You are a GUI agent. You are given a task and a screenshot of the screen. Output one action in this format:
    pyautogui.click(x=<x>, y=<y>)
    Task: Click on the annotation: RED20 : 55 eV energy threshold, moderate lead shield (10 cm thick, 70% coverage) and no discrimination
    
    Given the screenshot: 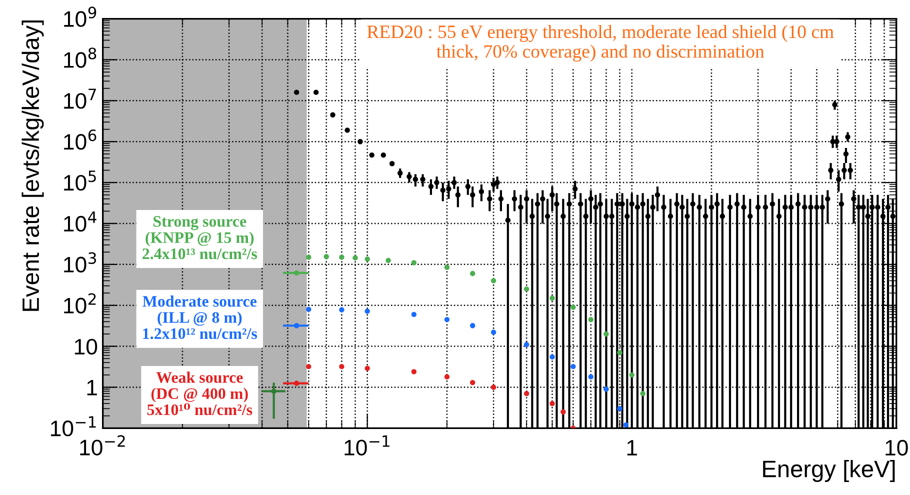 What is the action you would take?
    pyautogui.click(x=600, y=43)
    